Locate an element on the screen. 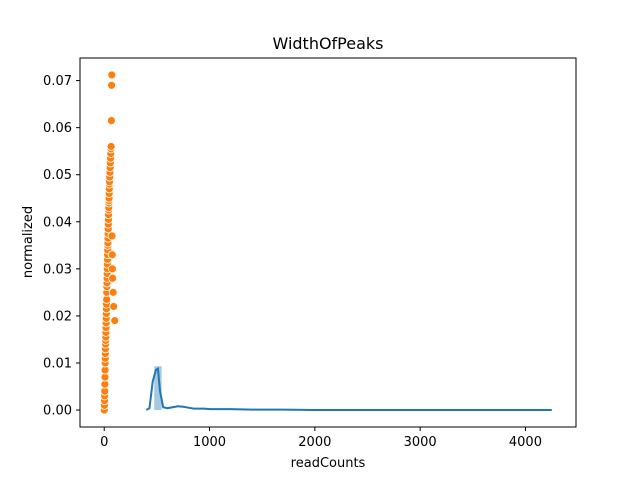 This screenshot has height=480, width=640. histogram-bar is located at coordinates (158, 388).